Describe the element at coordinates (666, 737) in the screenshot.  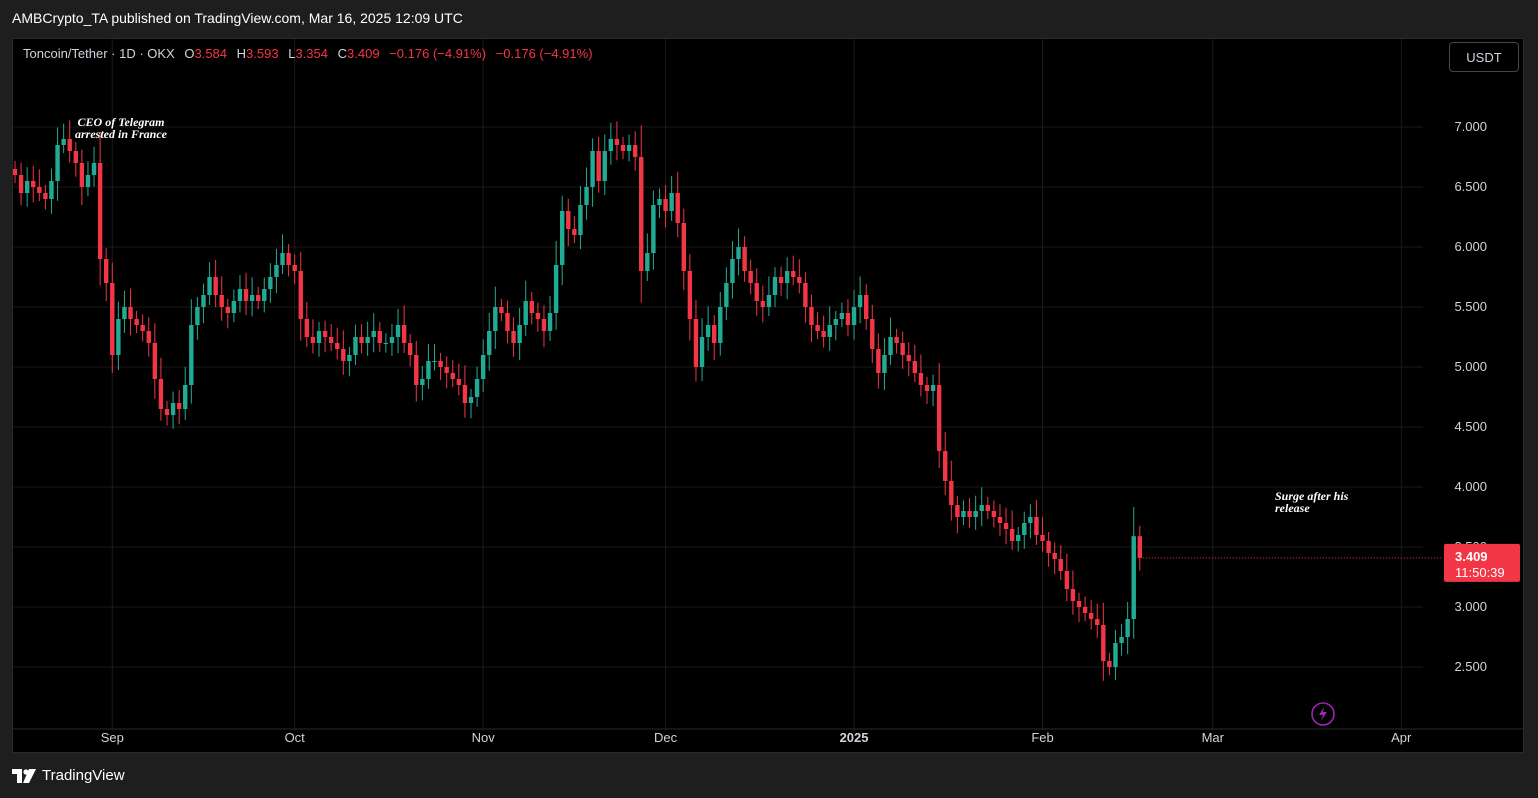
I see `x-tick-label: Dec` at that location.